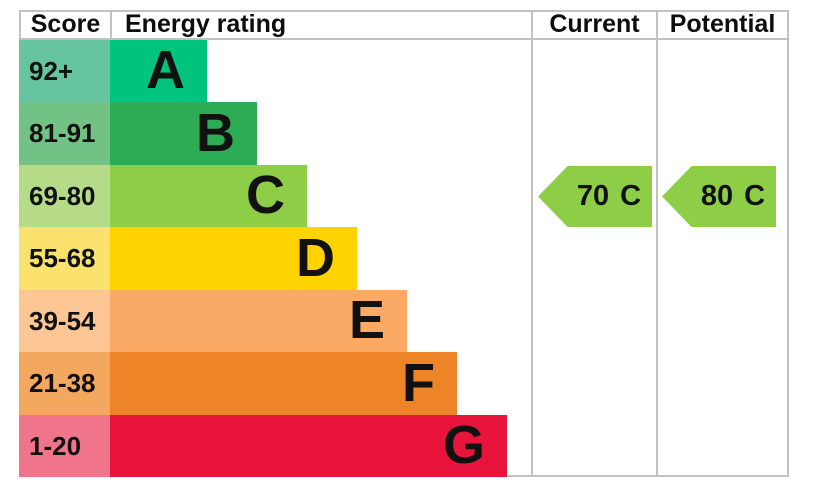 The height and width of the screenshot is (496, 819). Describe the element at coordinates (65, 24) in the screenshot. I see `score-column-header: Score` at that location.